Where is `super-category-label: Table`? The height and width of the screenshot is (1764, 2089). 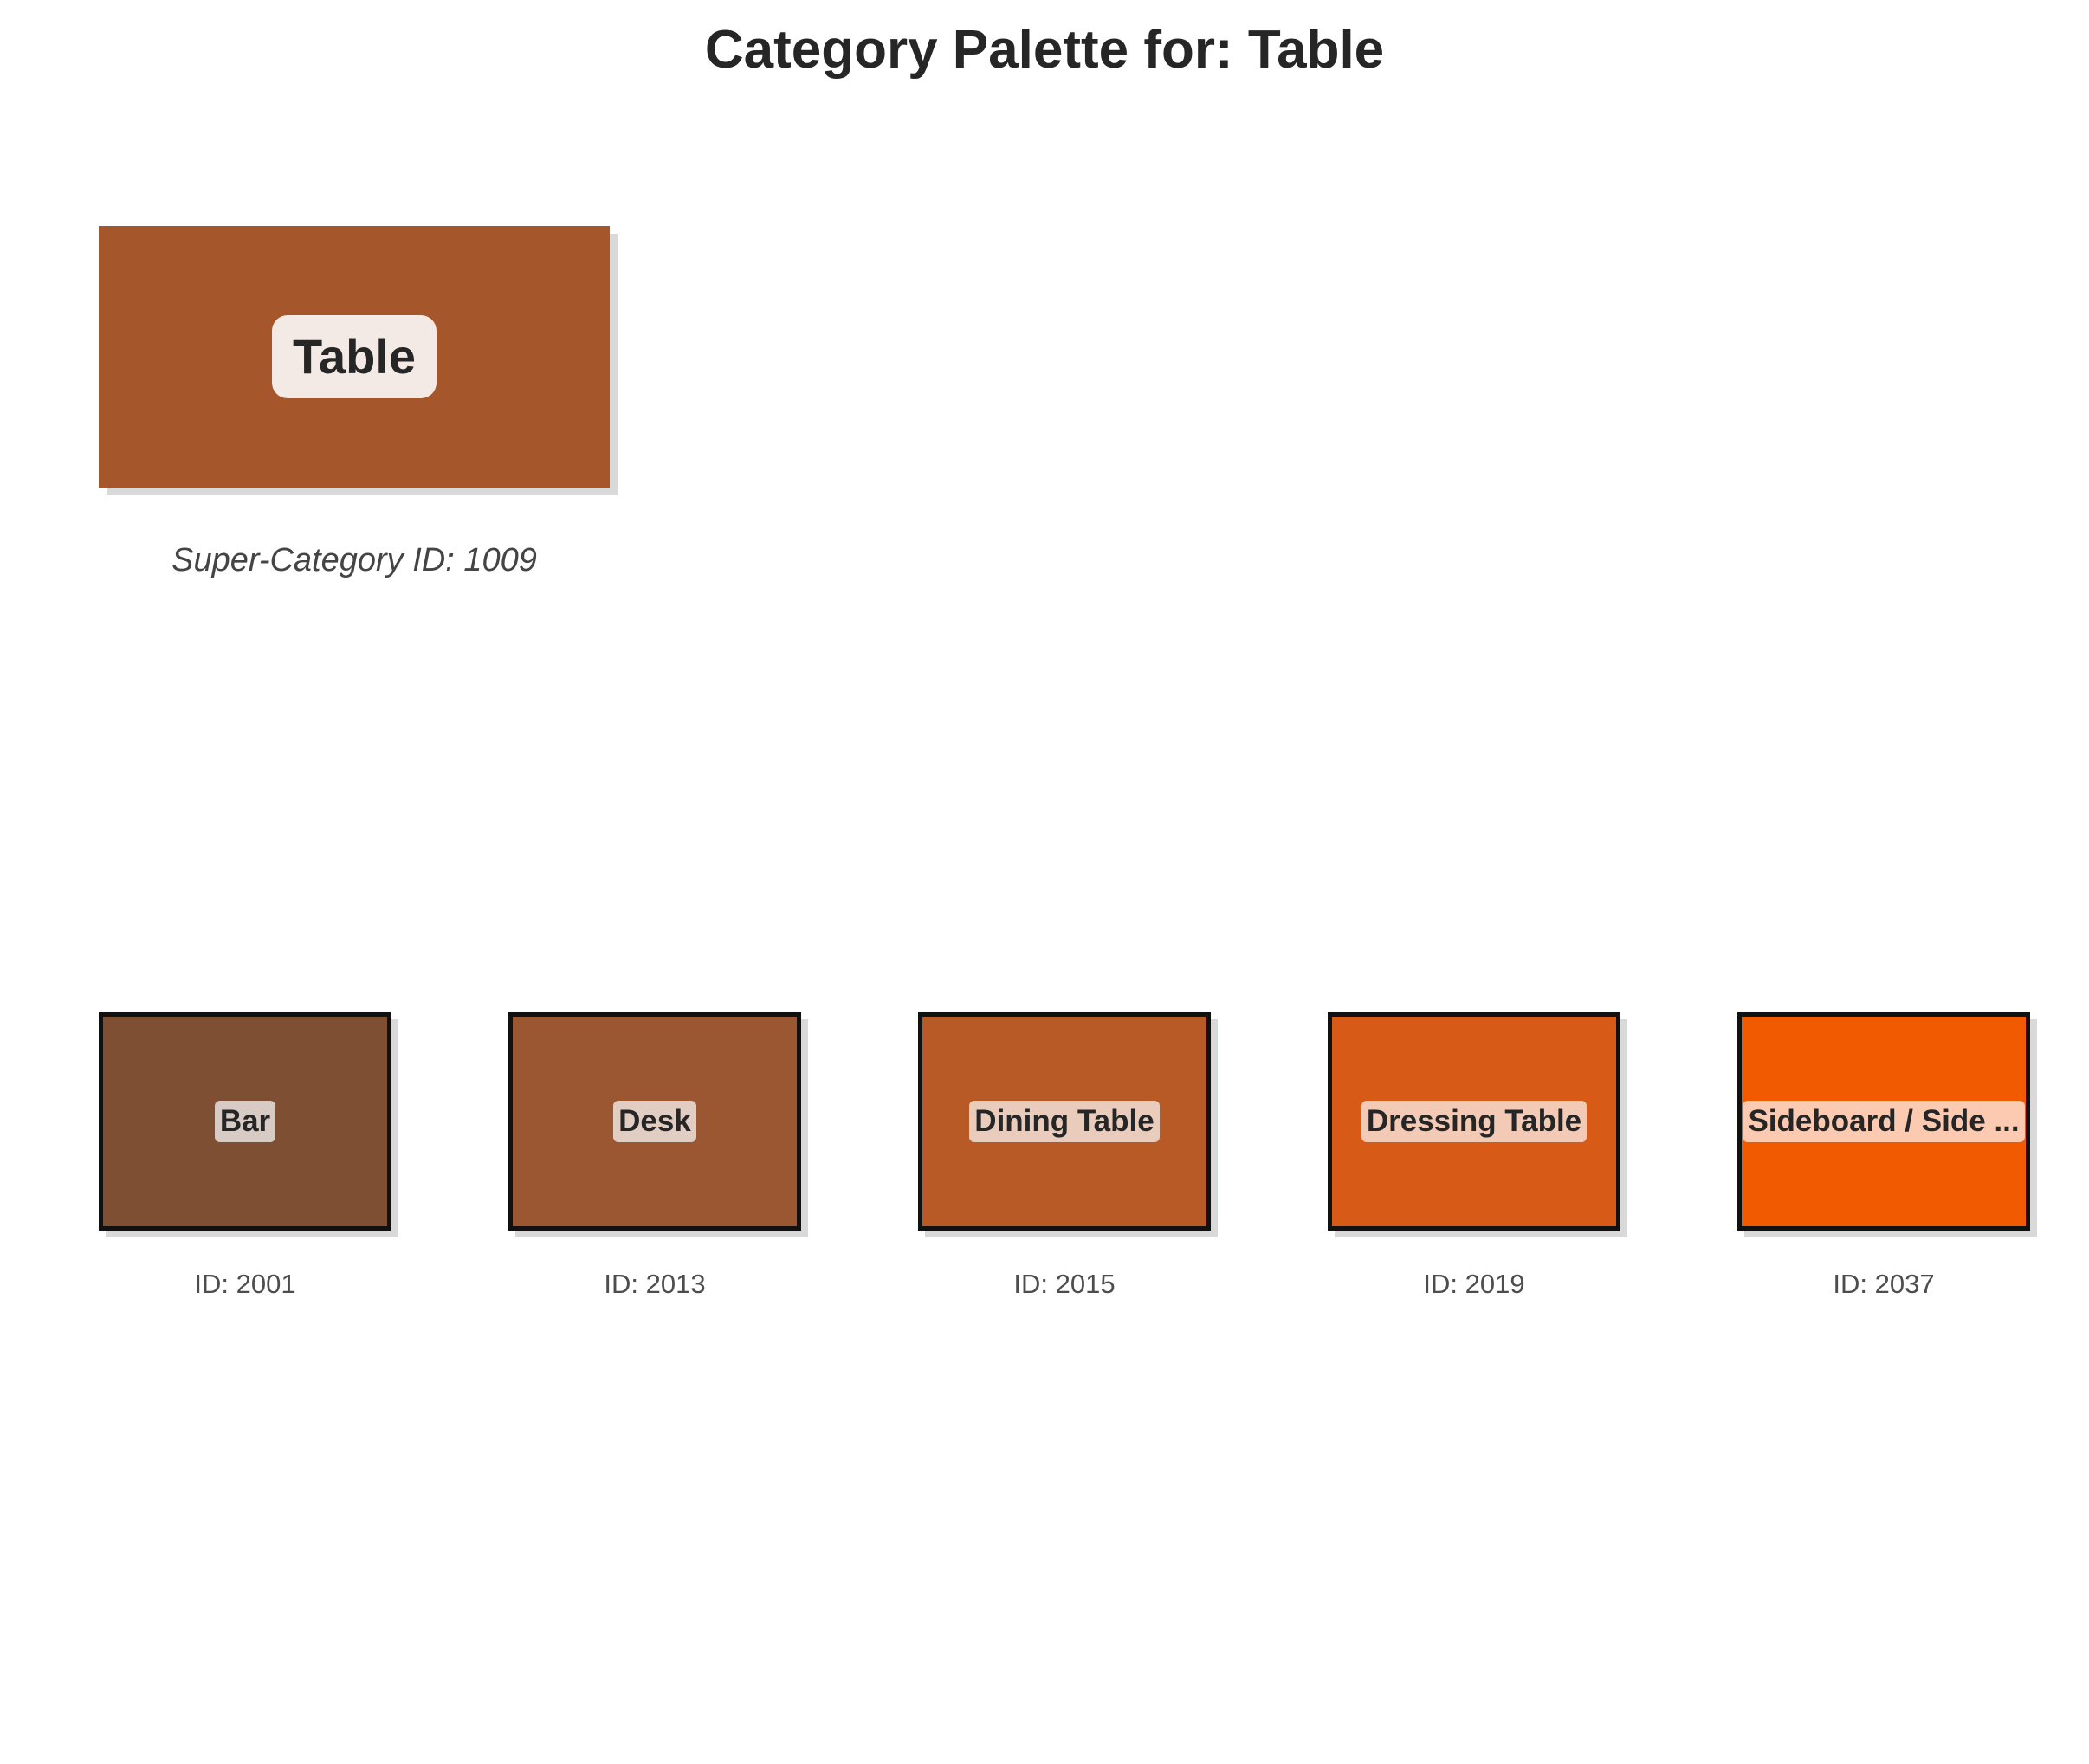
super-category-label: Table is located at coordinates (354, 356).